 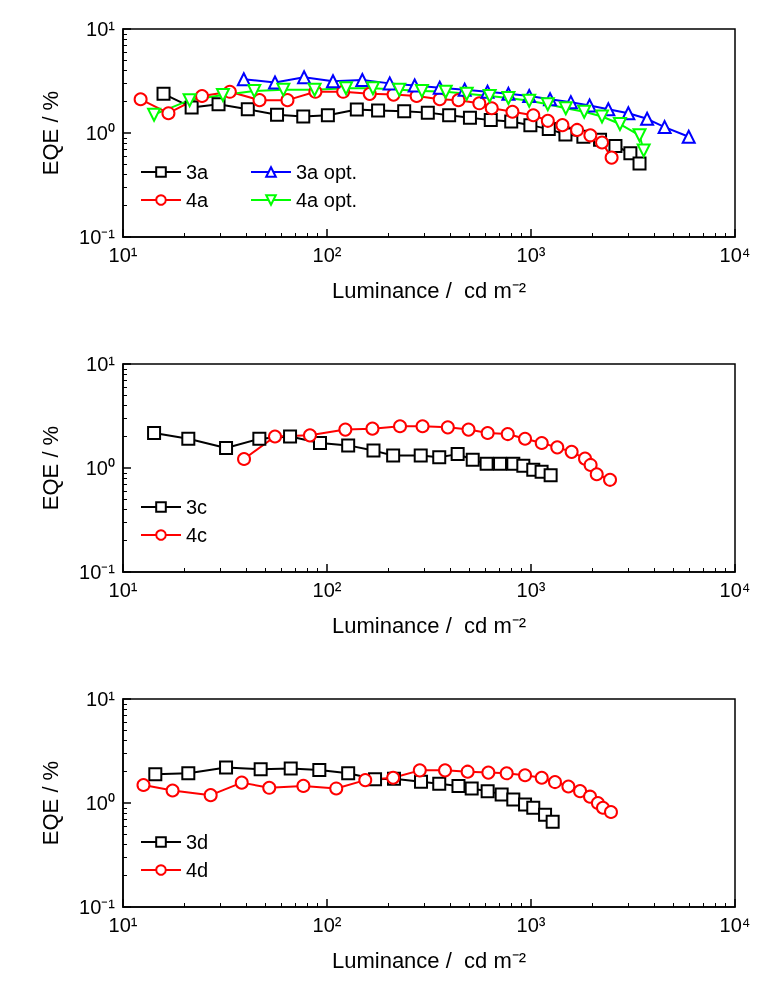 I want to click on legend-label: 4a opt., so click(x=327, y=200).